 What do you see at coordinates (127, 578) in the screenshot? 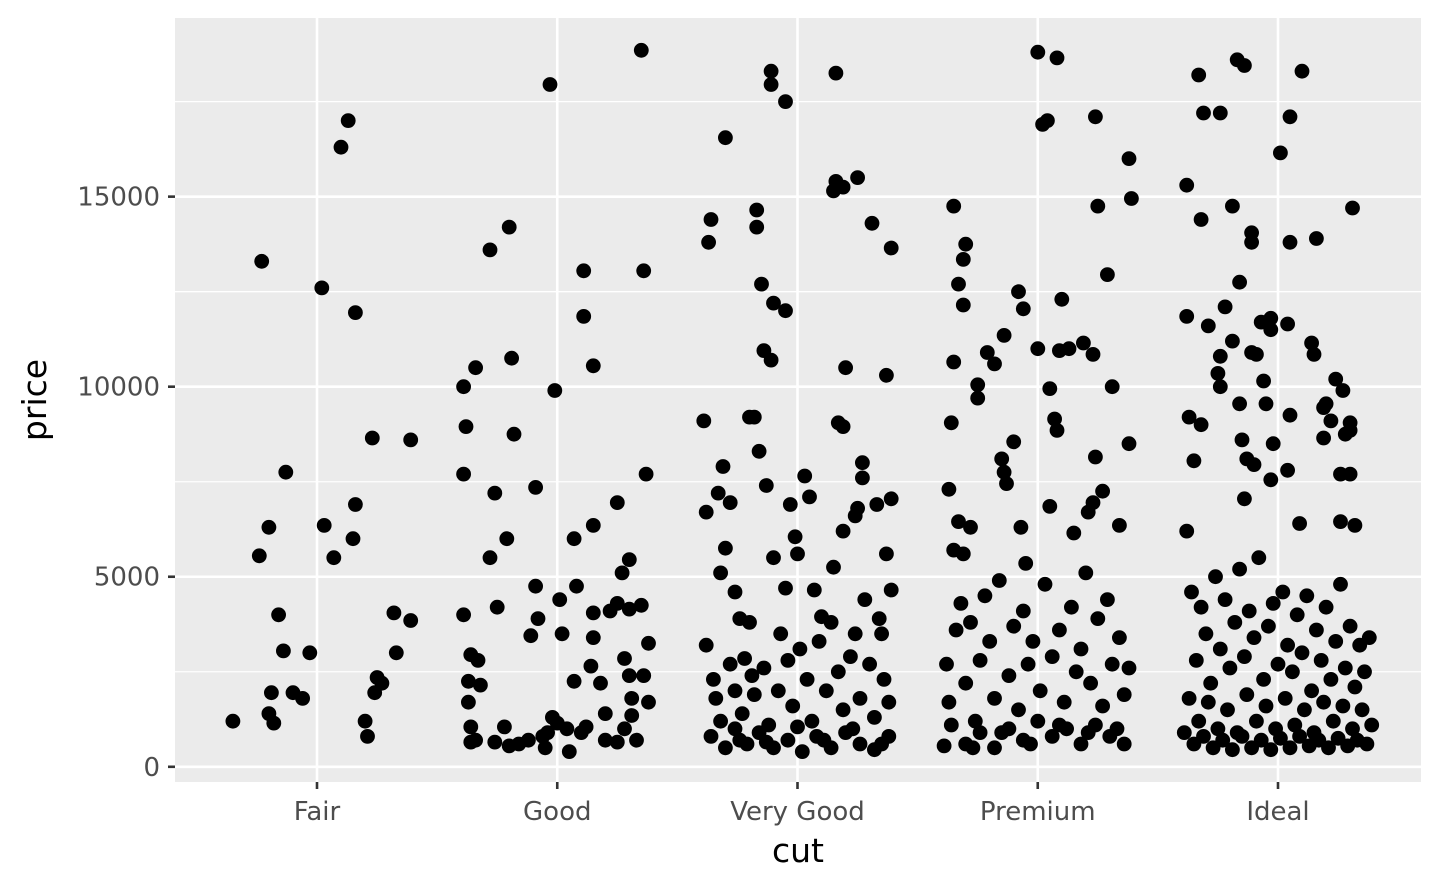
I see `y-tick-label: 5000` at bounding box center [127, 578].